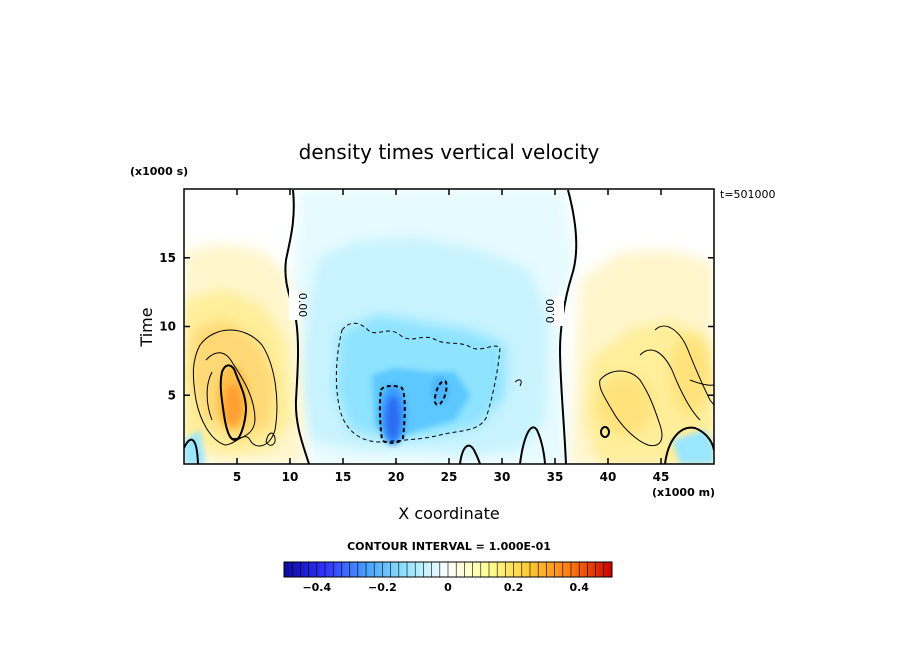 The image size is (904, 654). Describe the element at coordinates (382, 587) in the screenshot. I see `colorbar-tick-label: −0.2` at that location.